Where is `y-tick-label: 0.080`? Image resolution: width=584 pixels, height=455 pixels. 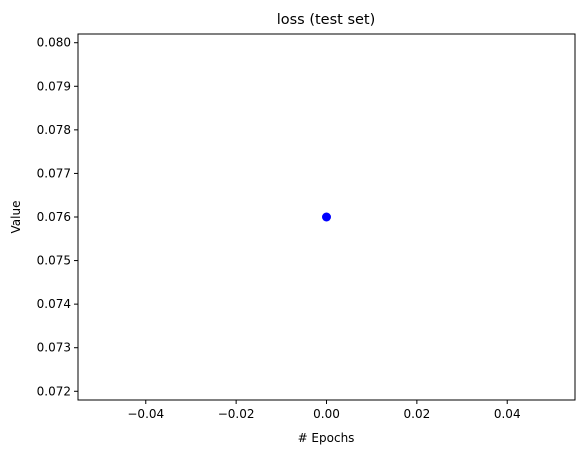 y-tick-label: 0.080 is located at coordinates (54, 43).